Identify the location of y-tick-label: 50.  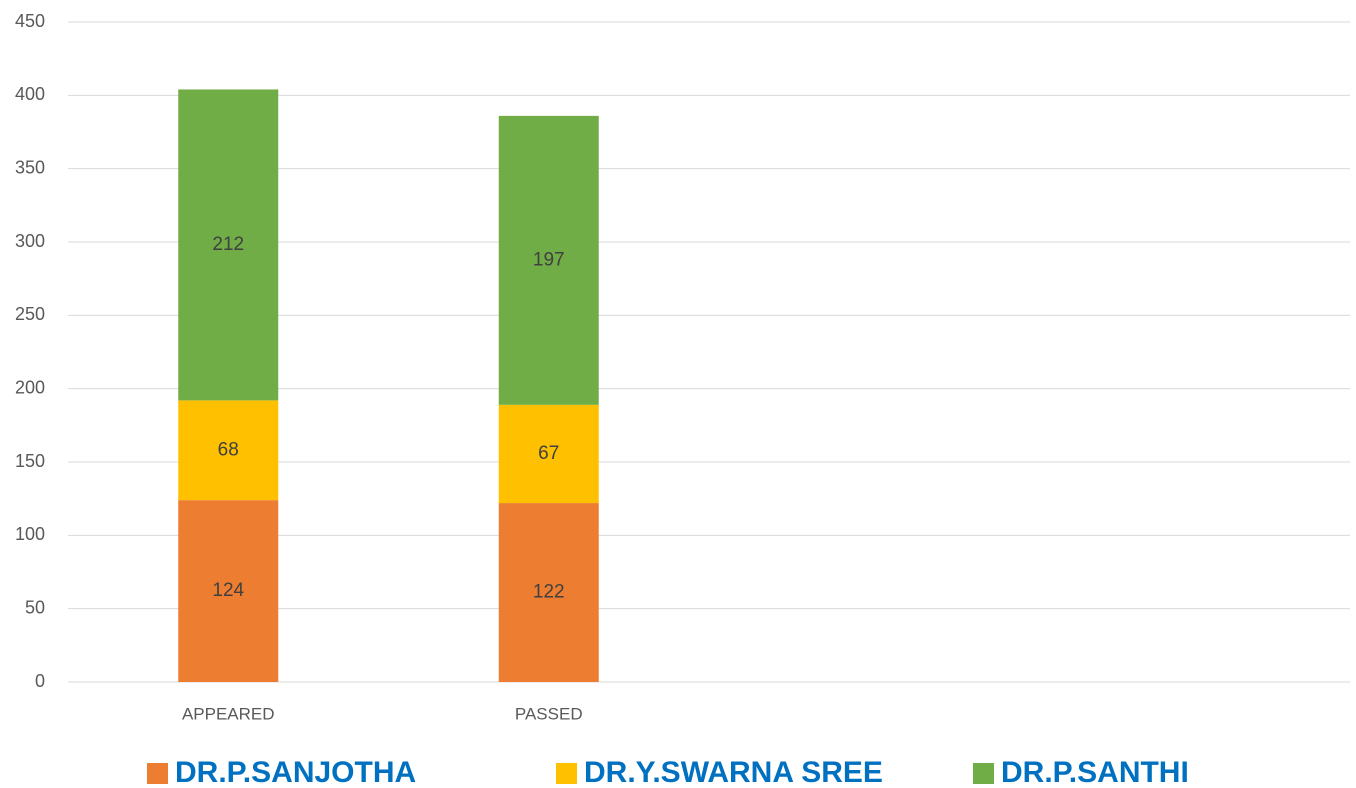
(35, 607).